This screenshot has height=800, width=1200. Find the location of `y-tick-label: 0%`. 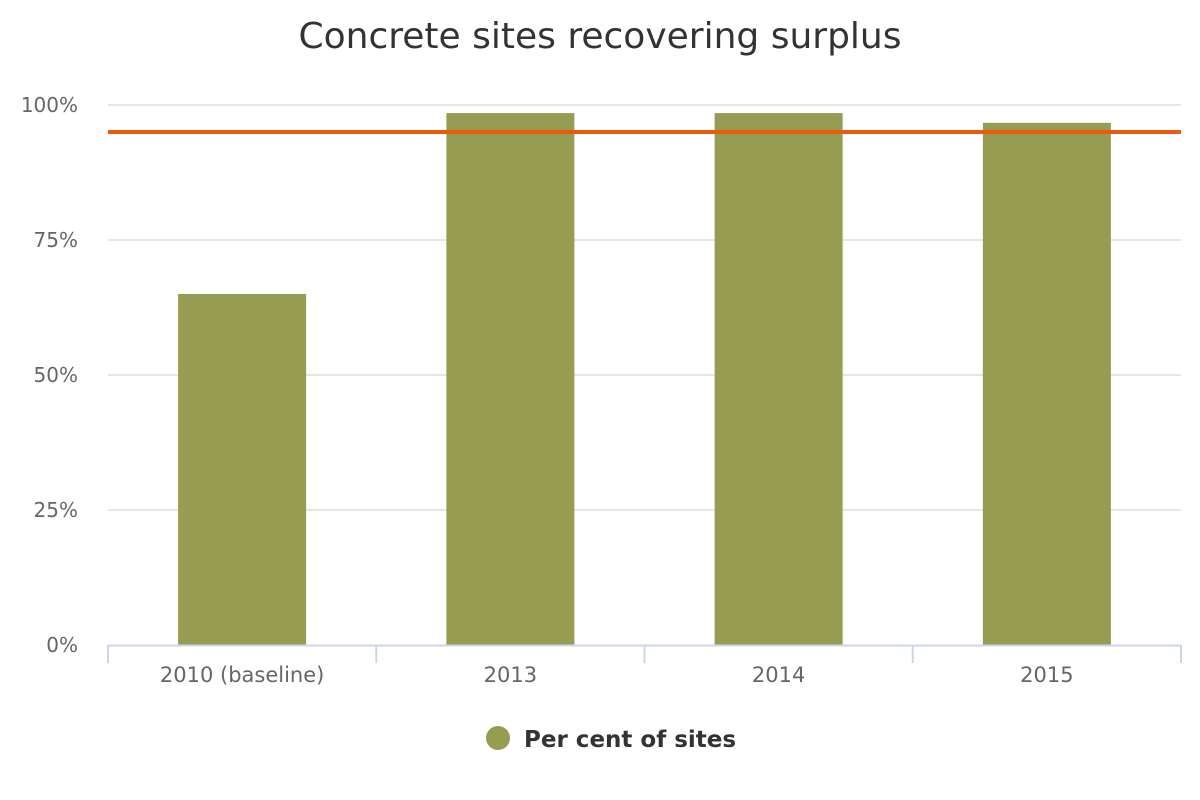

y-tick-label: 0% is located at coordinates (62, 645).